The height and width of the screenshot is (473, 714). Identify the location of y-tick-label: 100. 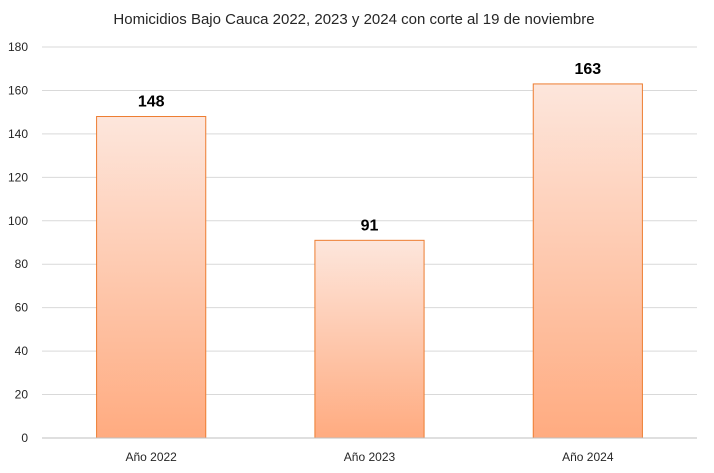
(18, 221).